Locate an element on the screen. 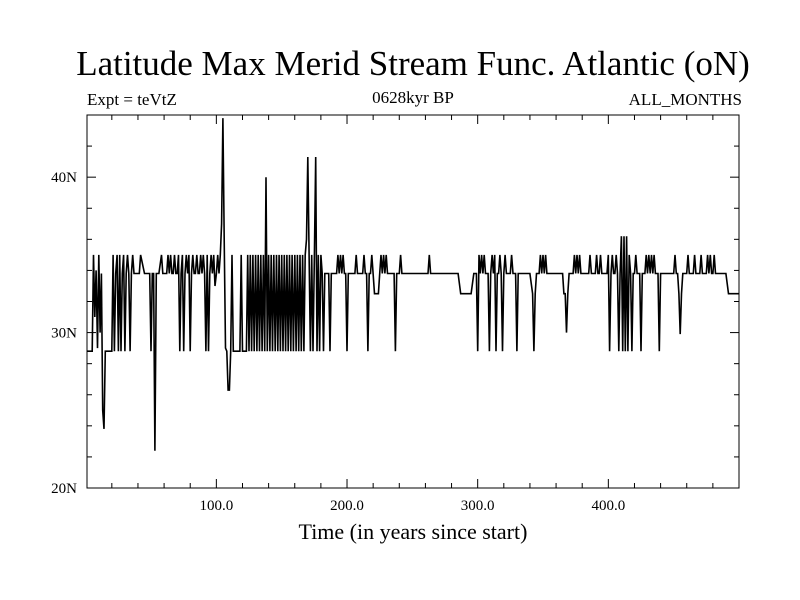  x-tick-label: 300.0 is located at coordinates (478, 506).